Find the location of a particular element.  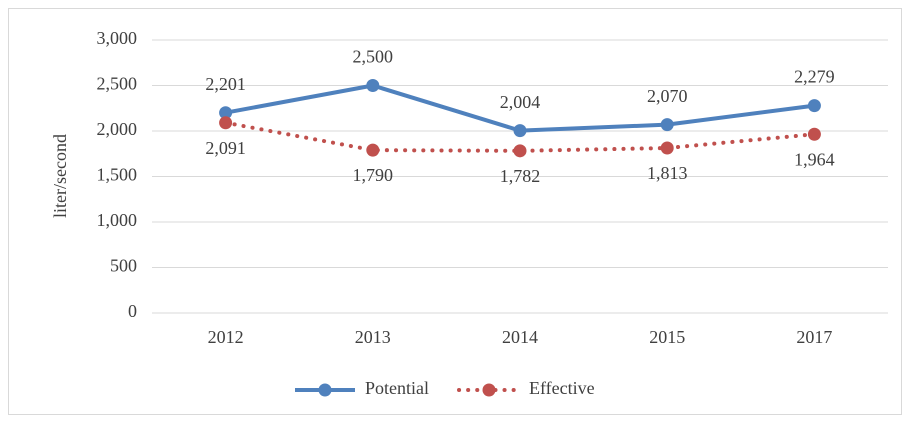

legend-label: Potential is located at coordinates (397, 388).